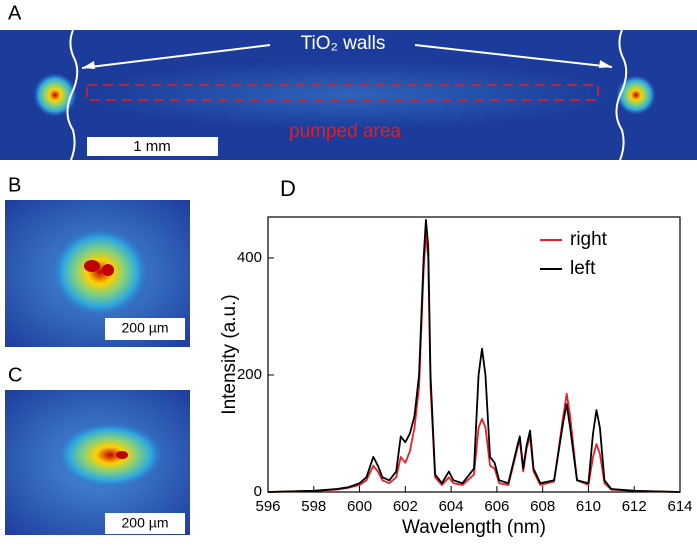 This screenshot has width=697, height=552. What do you see at coordinates (15, 375) in the screenshot?
I see `panel-label: C` at bounding box center [15, 375].